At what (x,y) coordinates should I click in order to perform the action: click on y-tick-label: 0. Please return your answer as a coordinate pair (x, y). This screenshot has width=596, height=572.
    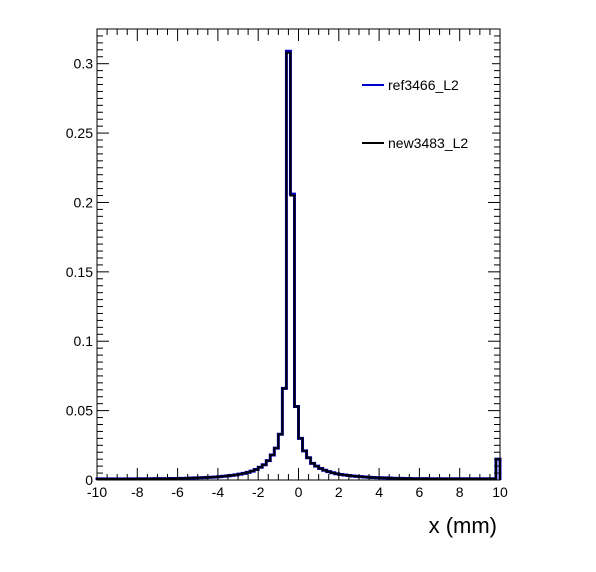
    Looking at the image, I should click on (89, 480).